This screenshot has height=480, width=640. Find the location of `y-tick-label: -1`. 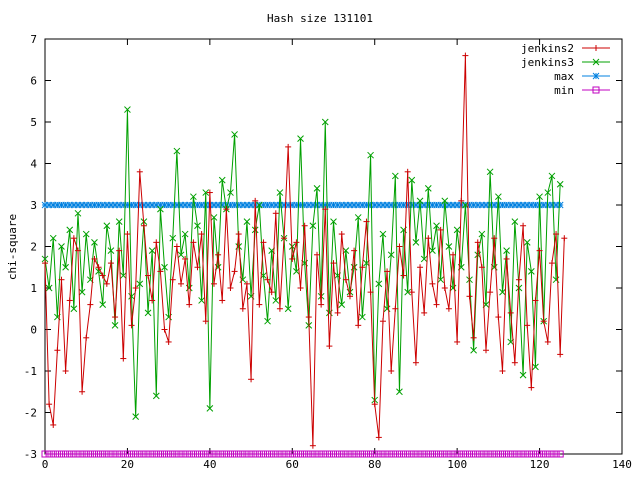

y-tick-label: -1 is located at coordinates (30, 371).